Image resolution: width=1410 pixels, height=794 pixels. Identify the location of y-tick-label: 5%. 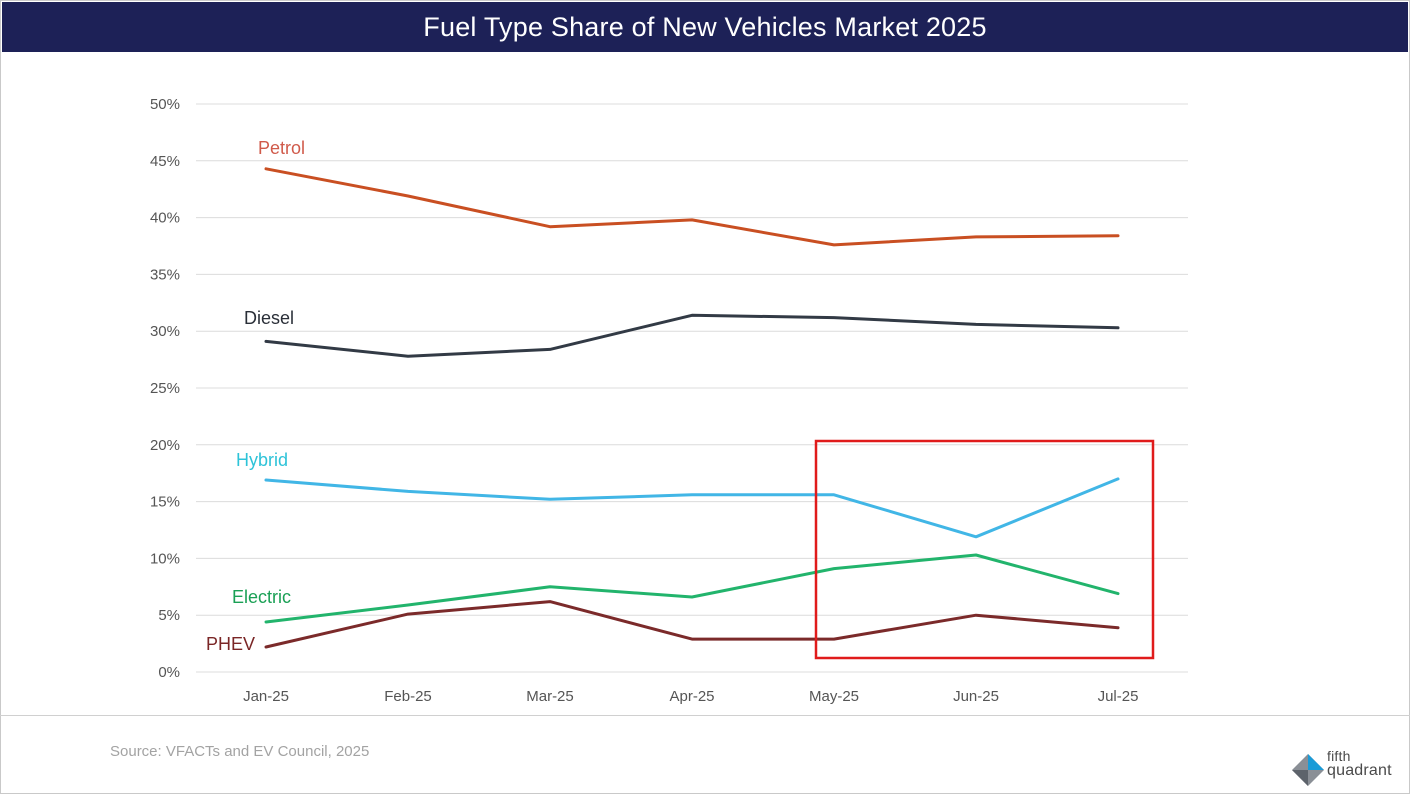
(169, 615).